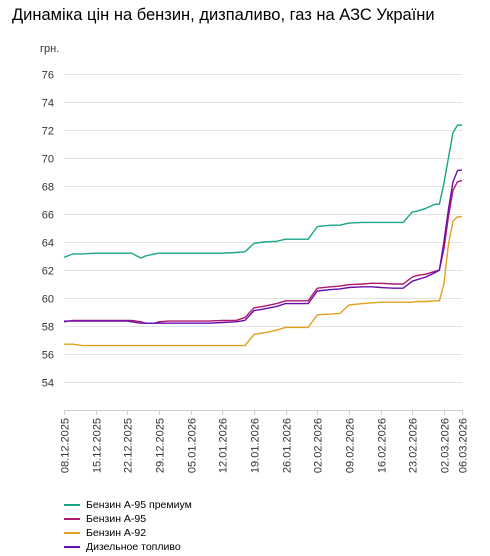  Describe the element at coordinates (319, 445) in the screenshot. I see `x-tick-label: 02.02.2026` at that location.